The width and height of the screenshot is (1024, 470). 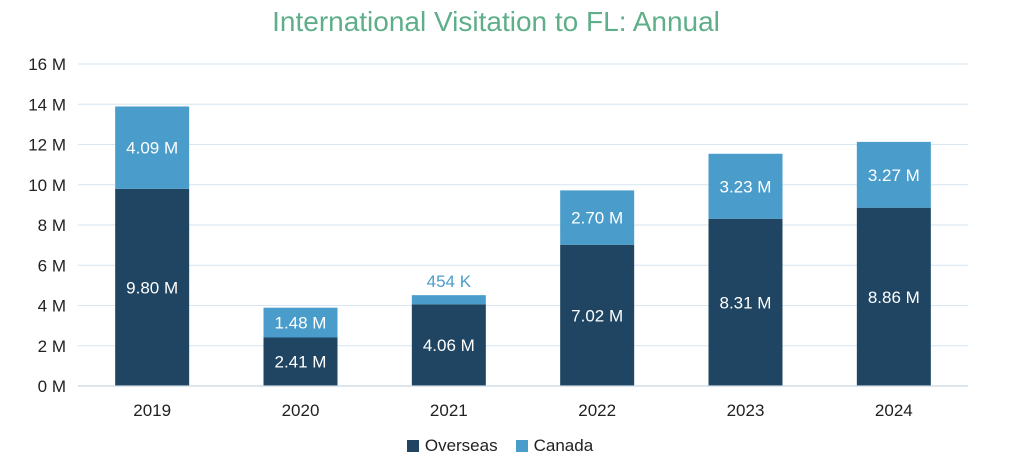 I want to click on y-tick-label: 4 M, so click(x=52, y=306).